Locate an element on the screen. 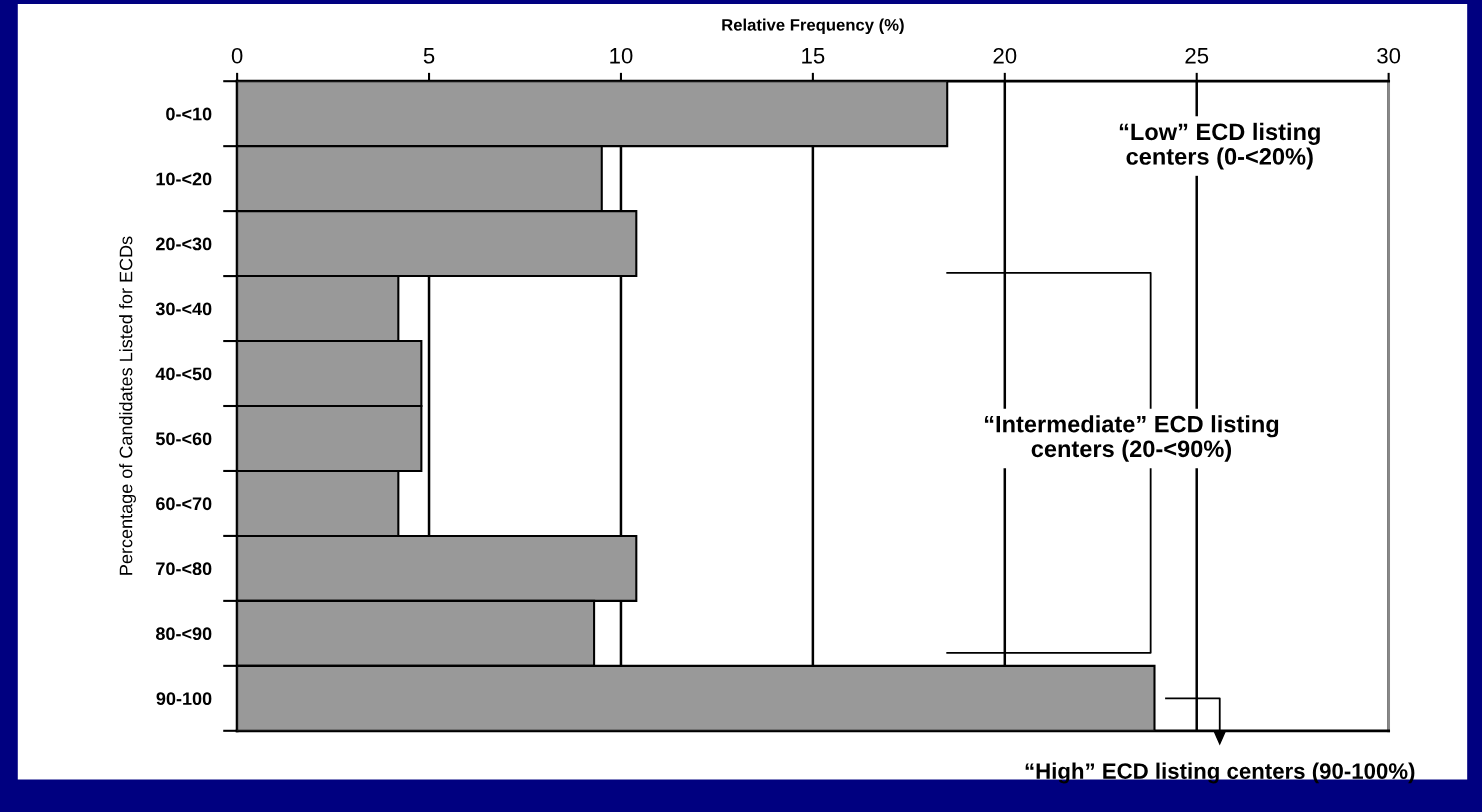  text: “High” ECD listing centers (90-100%) is located at coordinates (1220, 773).